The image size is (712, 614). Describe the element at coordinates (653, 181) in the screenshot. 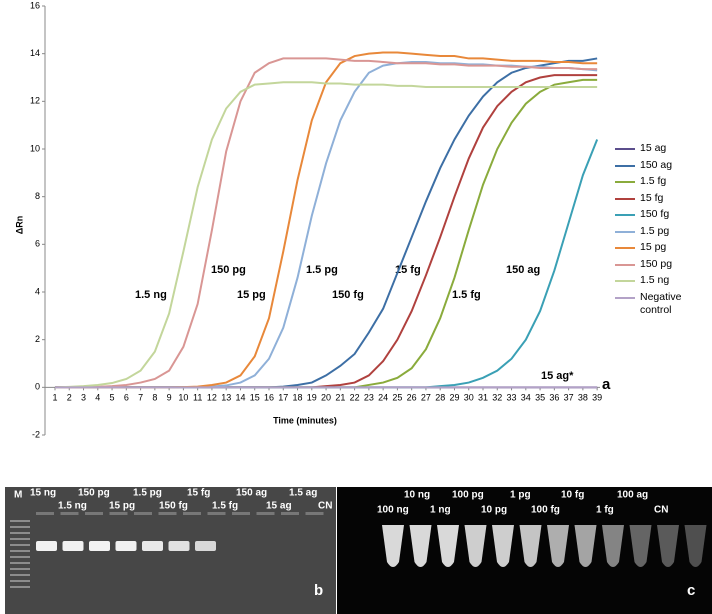

I see `legend-label: 1.5 fg` at that location.